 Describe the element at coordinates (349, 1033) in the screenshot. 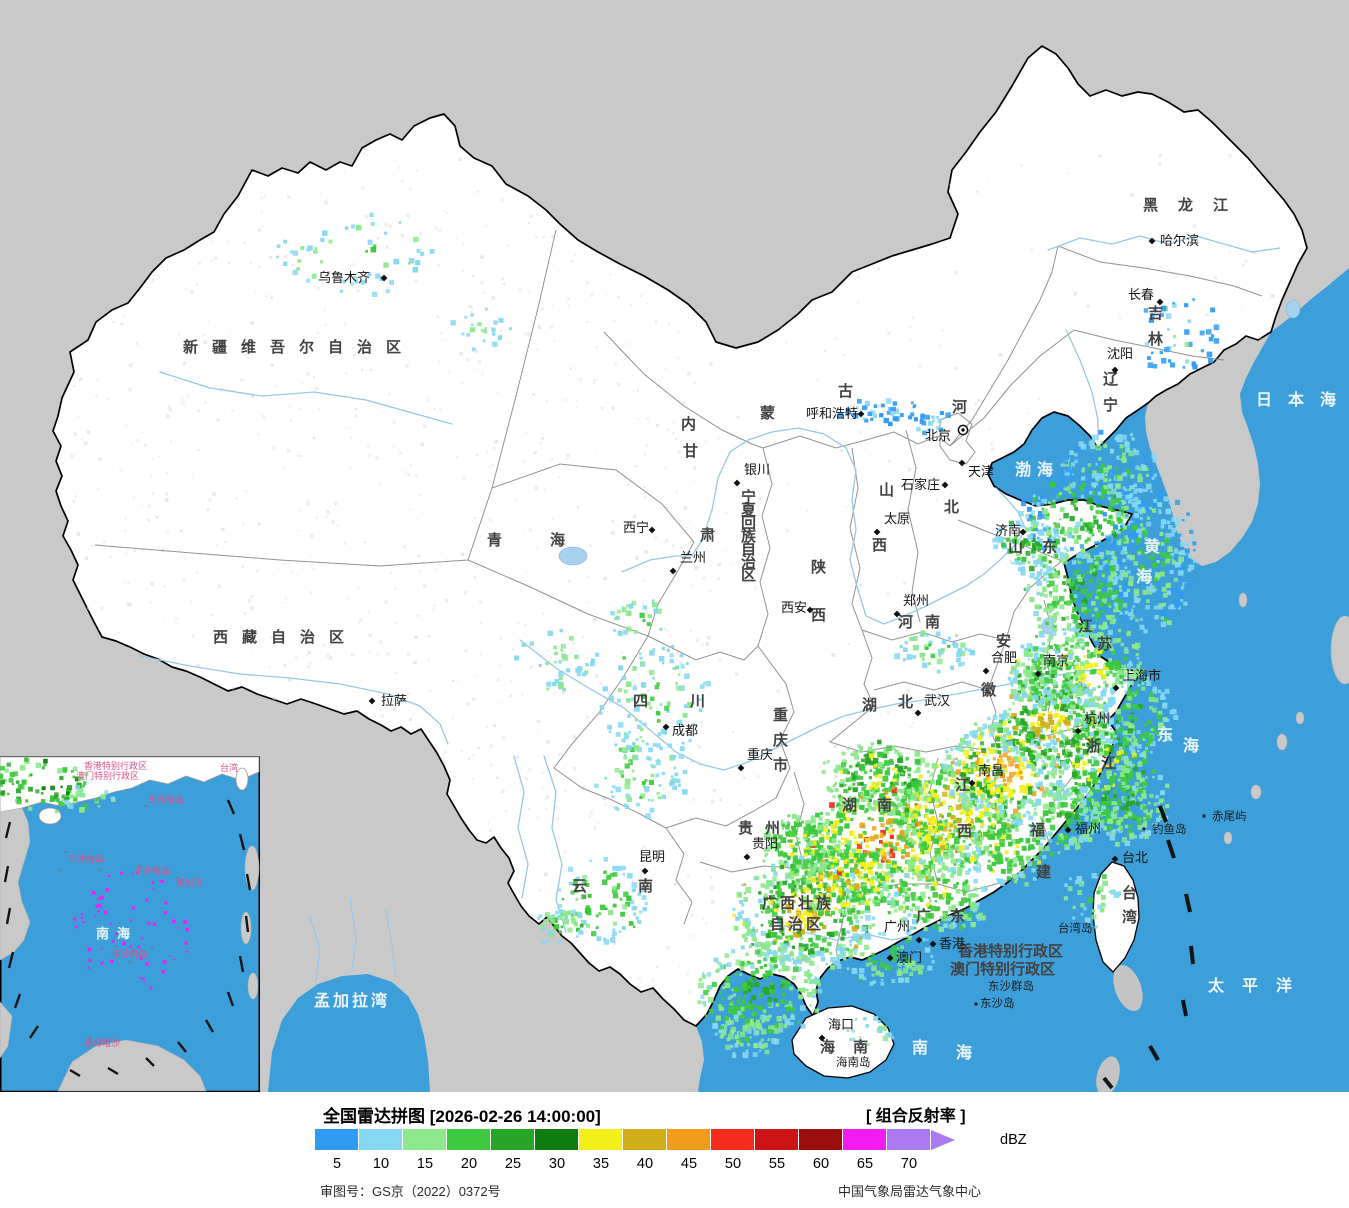

I see `bay-of-bengal` at that location.